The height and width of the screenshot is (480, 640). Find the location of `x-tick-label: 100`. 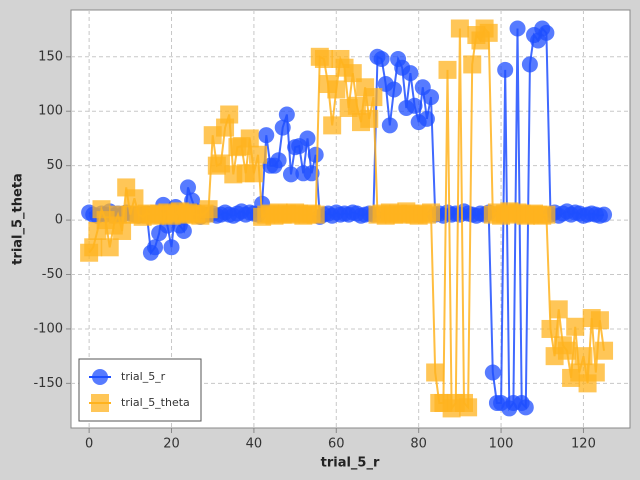

x-tick-label: 100 is located at coordinates (501, 444).